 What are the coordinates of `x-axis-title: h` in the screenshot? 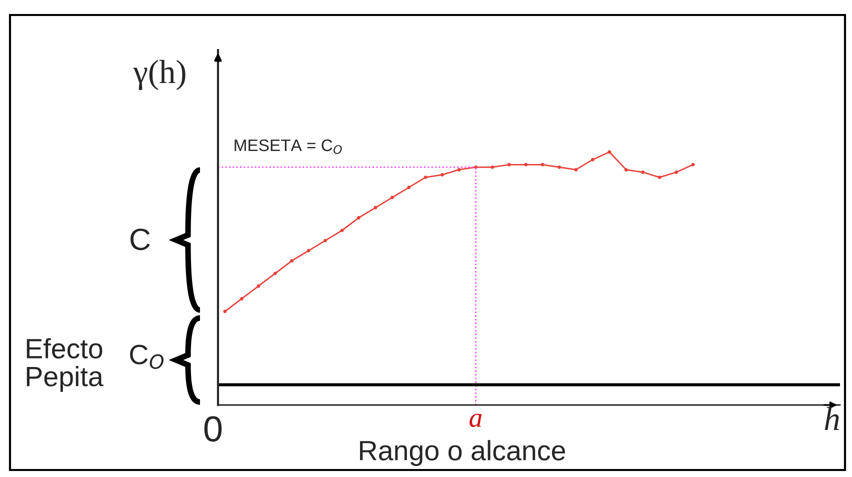 It's located at (831, 418).